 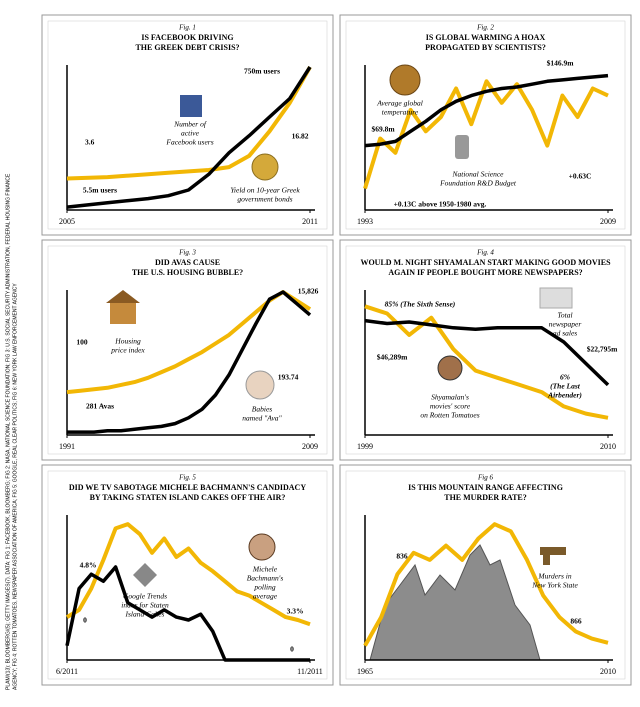 I want to click on annotation: Total, so click(x=564, y=315).